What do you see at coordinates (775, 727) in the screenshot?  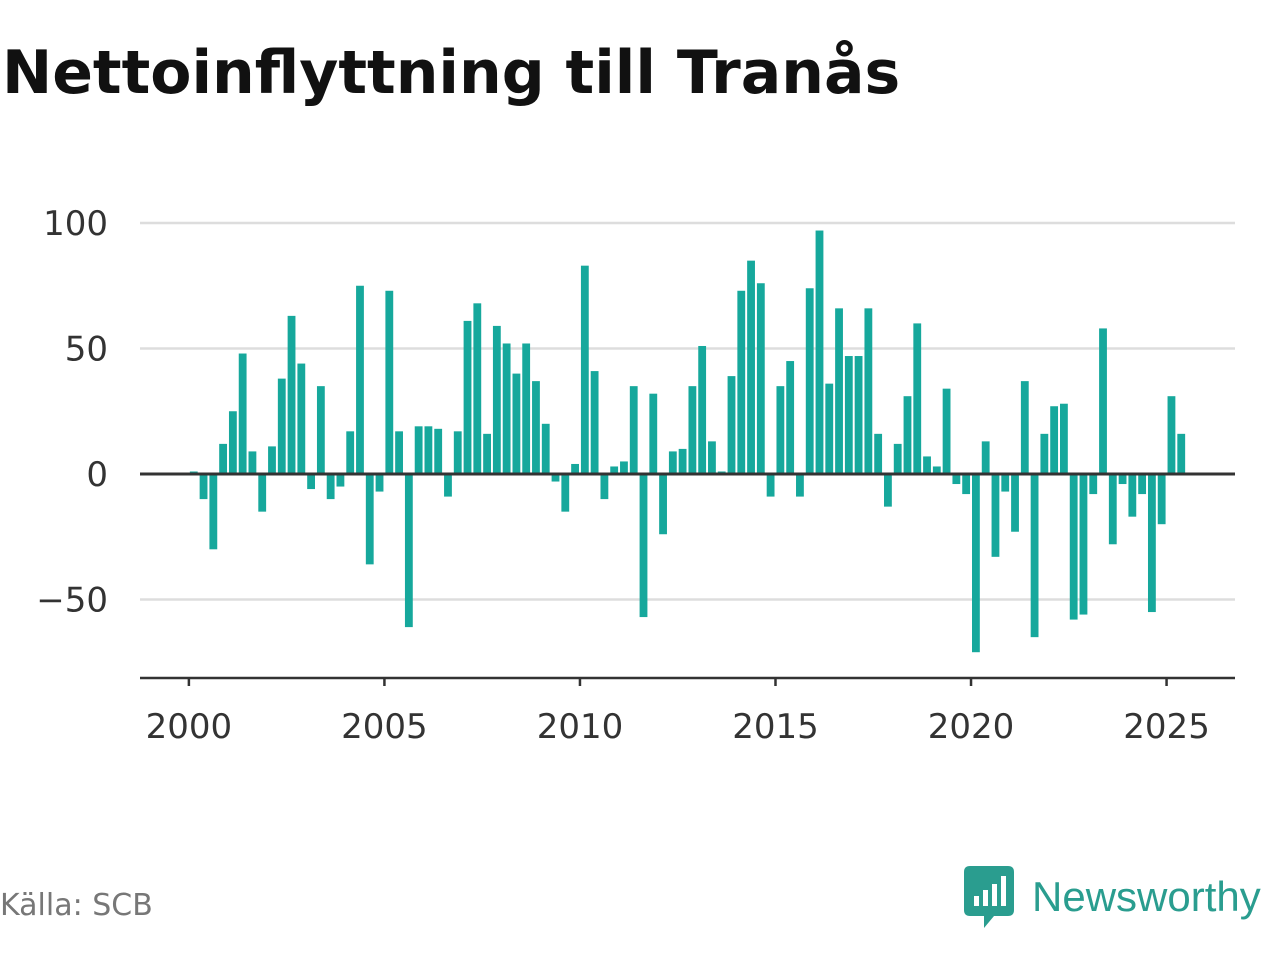 I see `x-tick-label: 2015` at bounding box center [775, 727].